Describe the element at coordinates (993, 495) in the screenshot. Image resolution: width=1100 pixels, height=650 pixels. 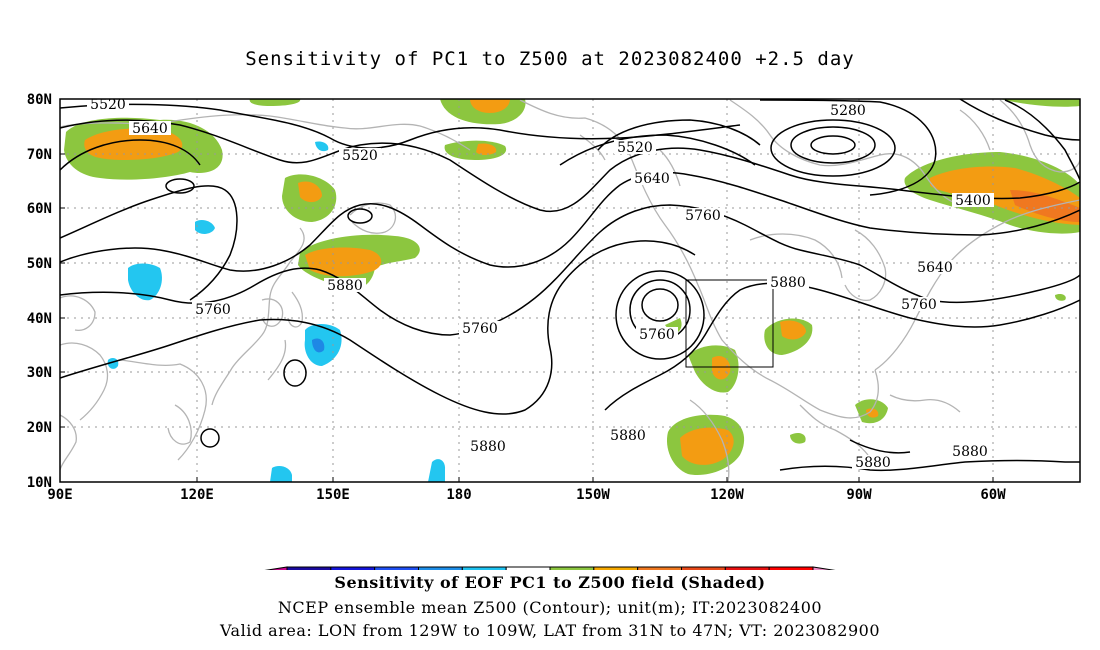
I see `lon-tick-label: 60W` at that location.